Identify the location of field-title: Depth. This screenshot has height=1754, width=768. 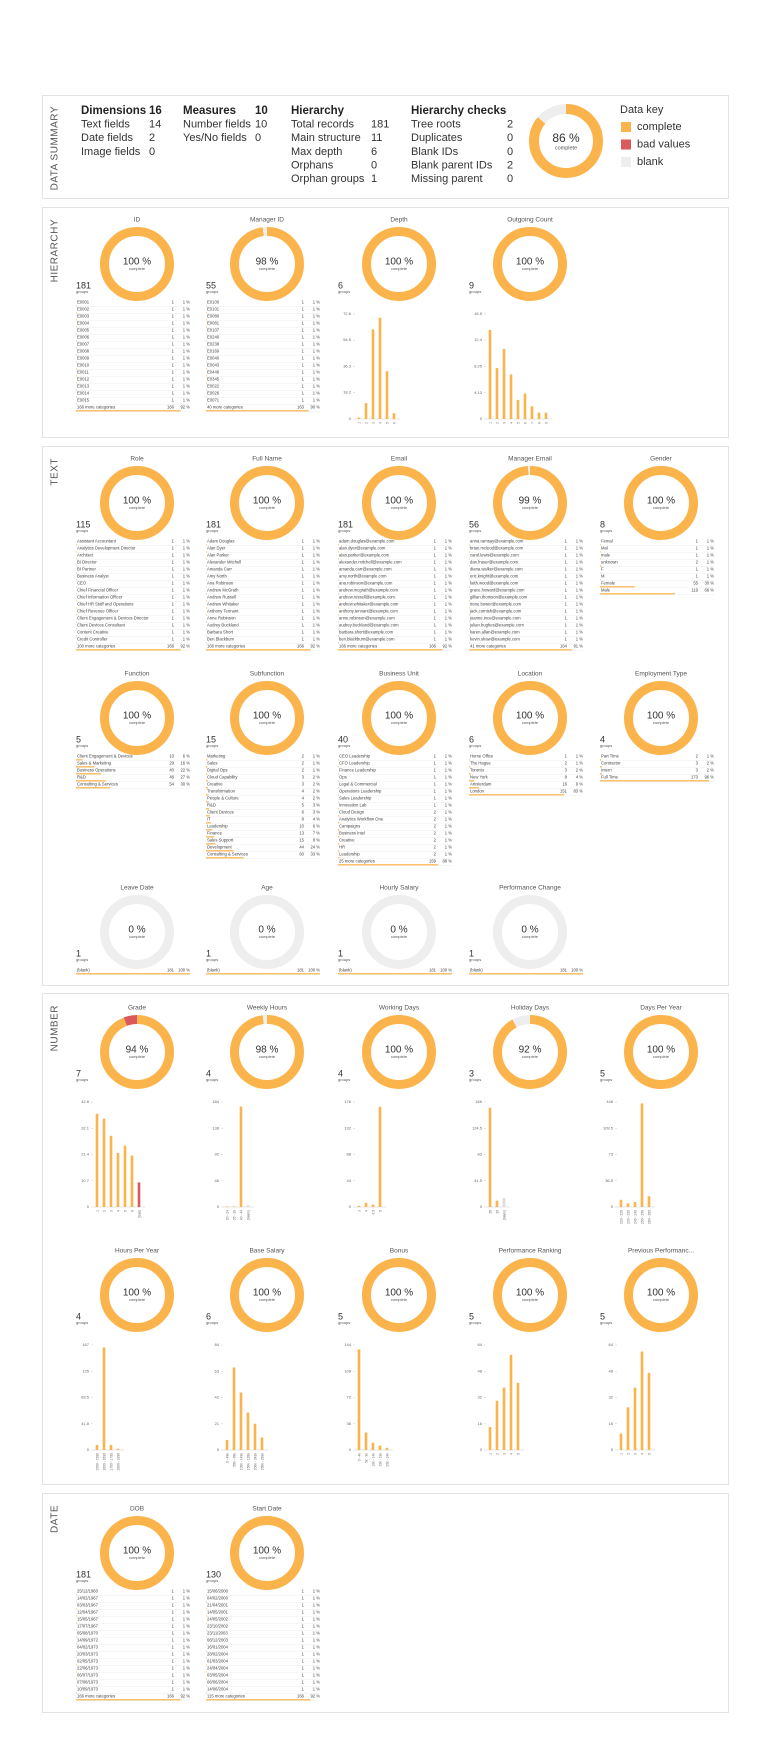
(399, 220).